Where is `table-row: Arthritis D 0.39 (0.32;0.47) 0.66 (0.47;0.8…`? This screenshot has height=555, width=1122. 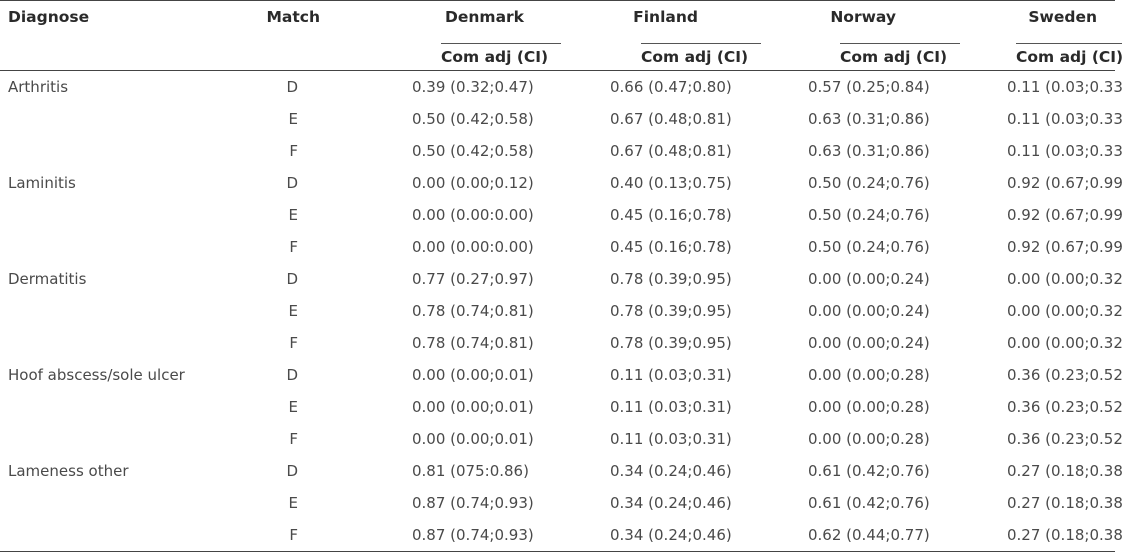
table-row: Arthritis D 0.39 (0.32;0.47) 0.66 (0.47;0.8… is located at coordinates (561, 87).